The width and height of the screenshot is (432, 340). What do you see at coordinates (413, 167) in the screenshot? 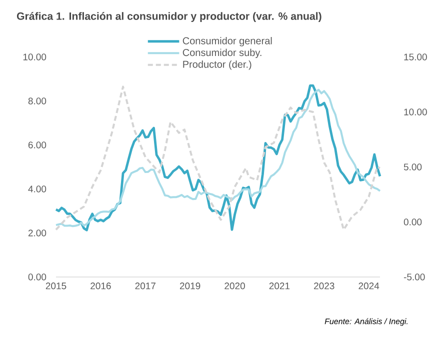
I see `y2-tick-label: 5.00` at bounding box center [413, 167].